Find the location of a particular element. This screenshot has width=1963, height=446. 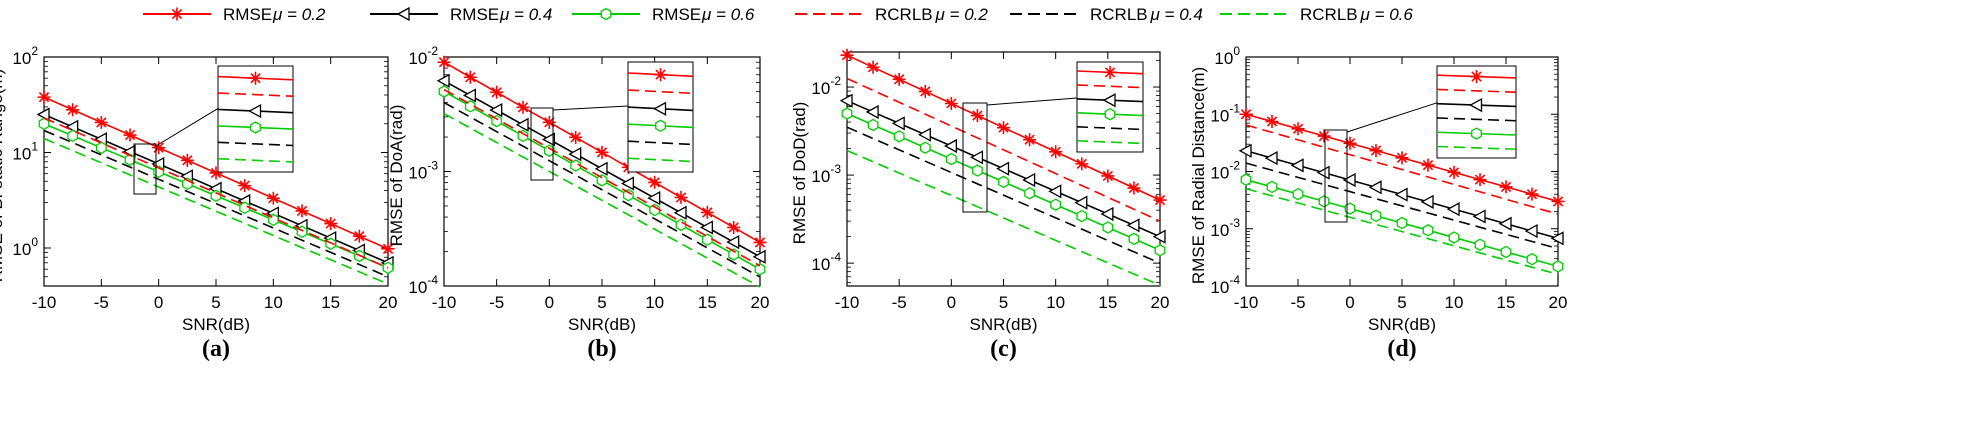

legend-item: RCRLB μ = 0.2 is located at coordinates (891, 14).